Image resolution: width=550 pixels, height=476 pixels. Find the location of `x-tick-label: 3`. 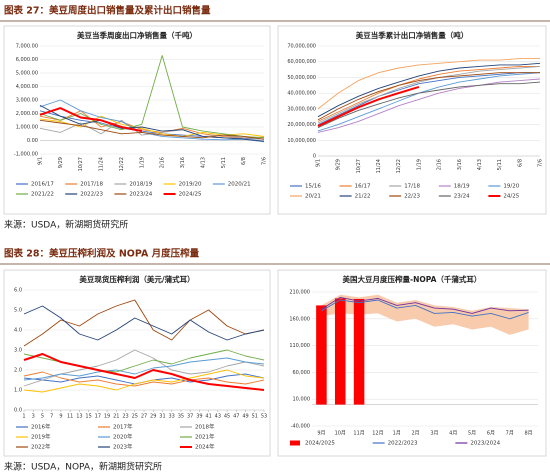

x-tick-label: 3 is located at coordinates (33, 417).